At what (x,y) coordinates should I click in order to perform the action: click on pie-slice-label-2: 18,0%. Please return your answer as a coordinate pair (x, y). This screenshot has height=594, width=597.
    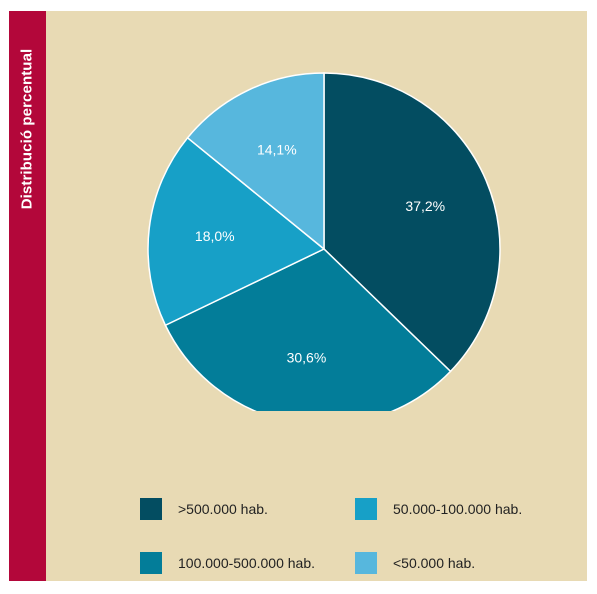
    Looking at the image, I should click on (215, 236).